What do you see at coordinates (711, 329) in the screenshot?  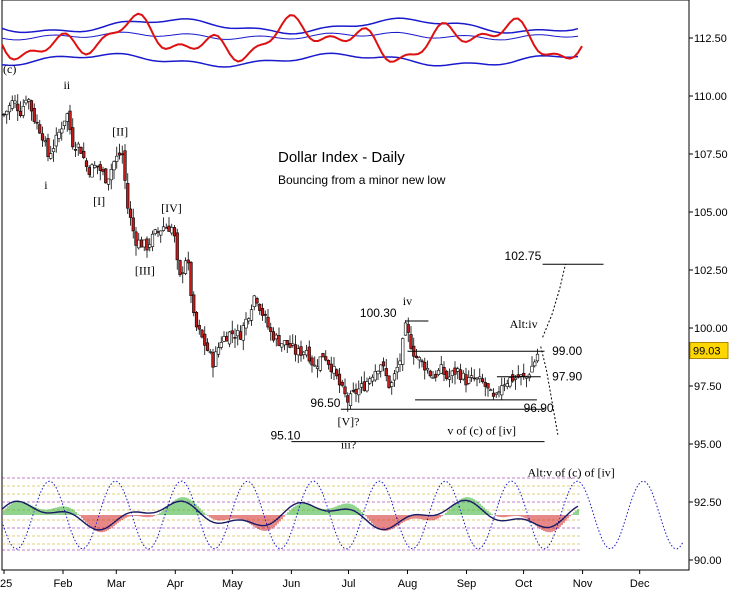 I see `y-tick-label: 100.00` at bounding box center [711, 329].